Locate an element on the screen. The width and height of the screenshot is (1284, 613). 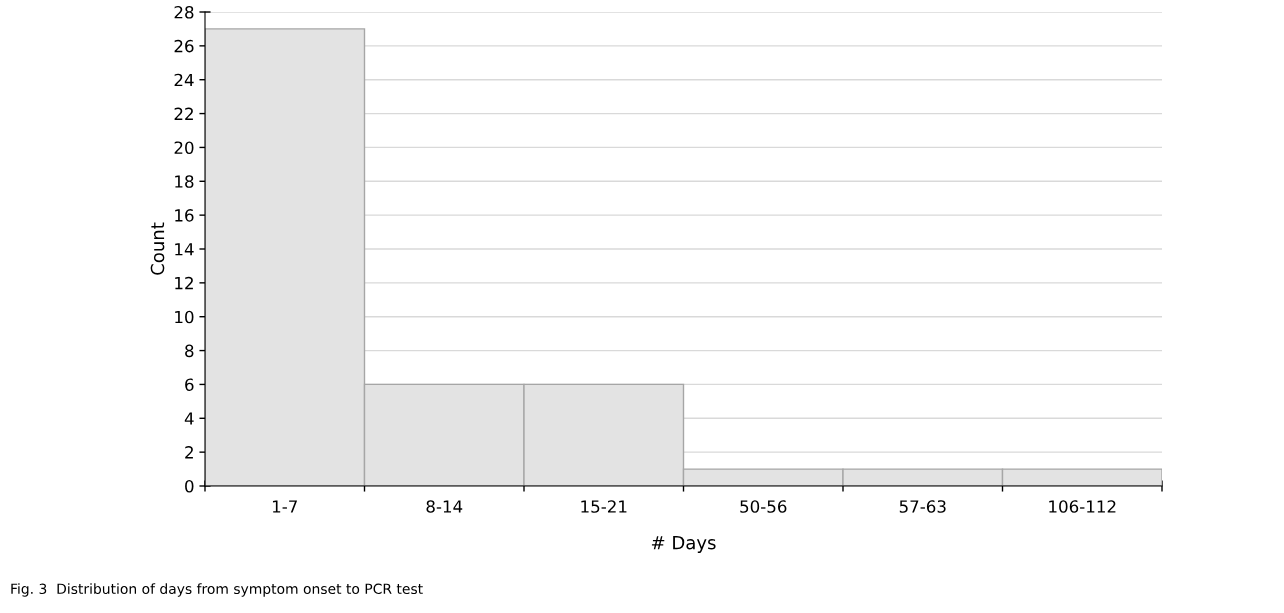
x-tick-label: 106-112 is located at coordinates (1082, 506).